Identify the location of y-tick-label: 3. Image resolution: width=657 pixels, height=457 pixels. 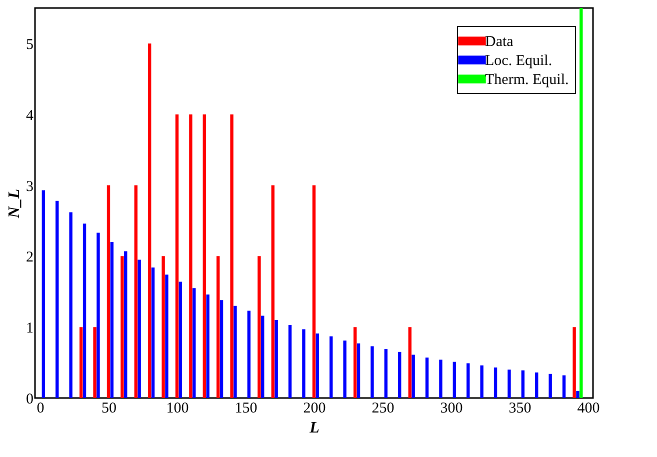
(30, 186).